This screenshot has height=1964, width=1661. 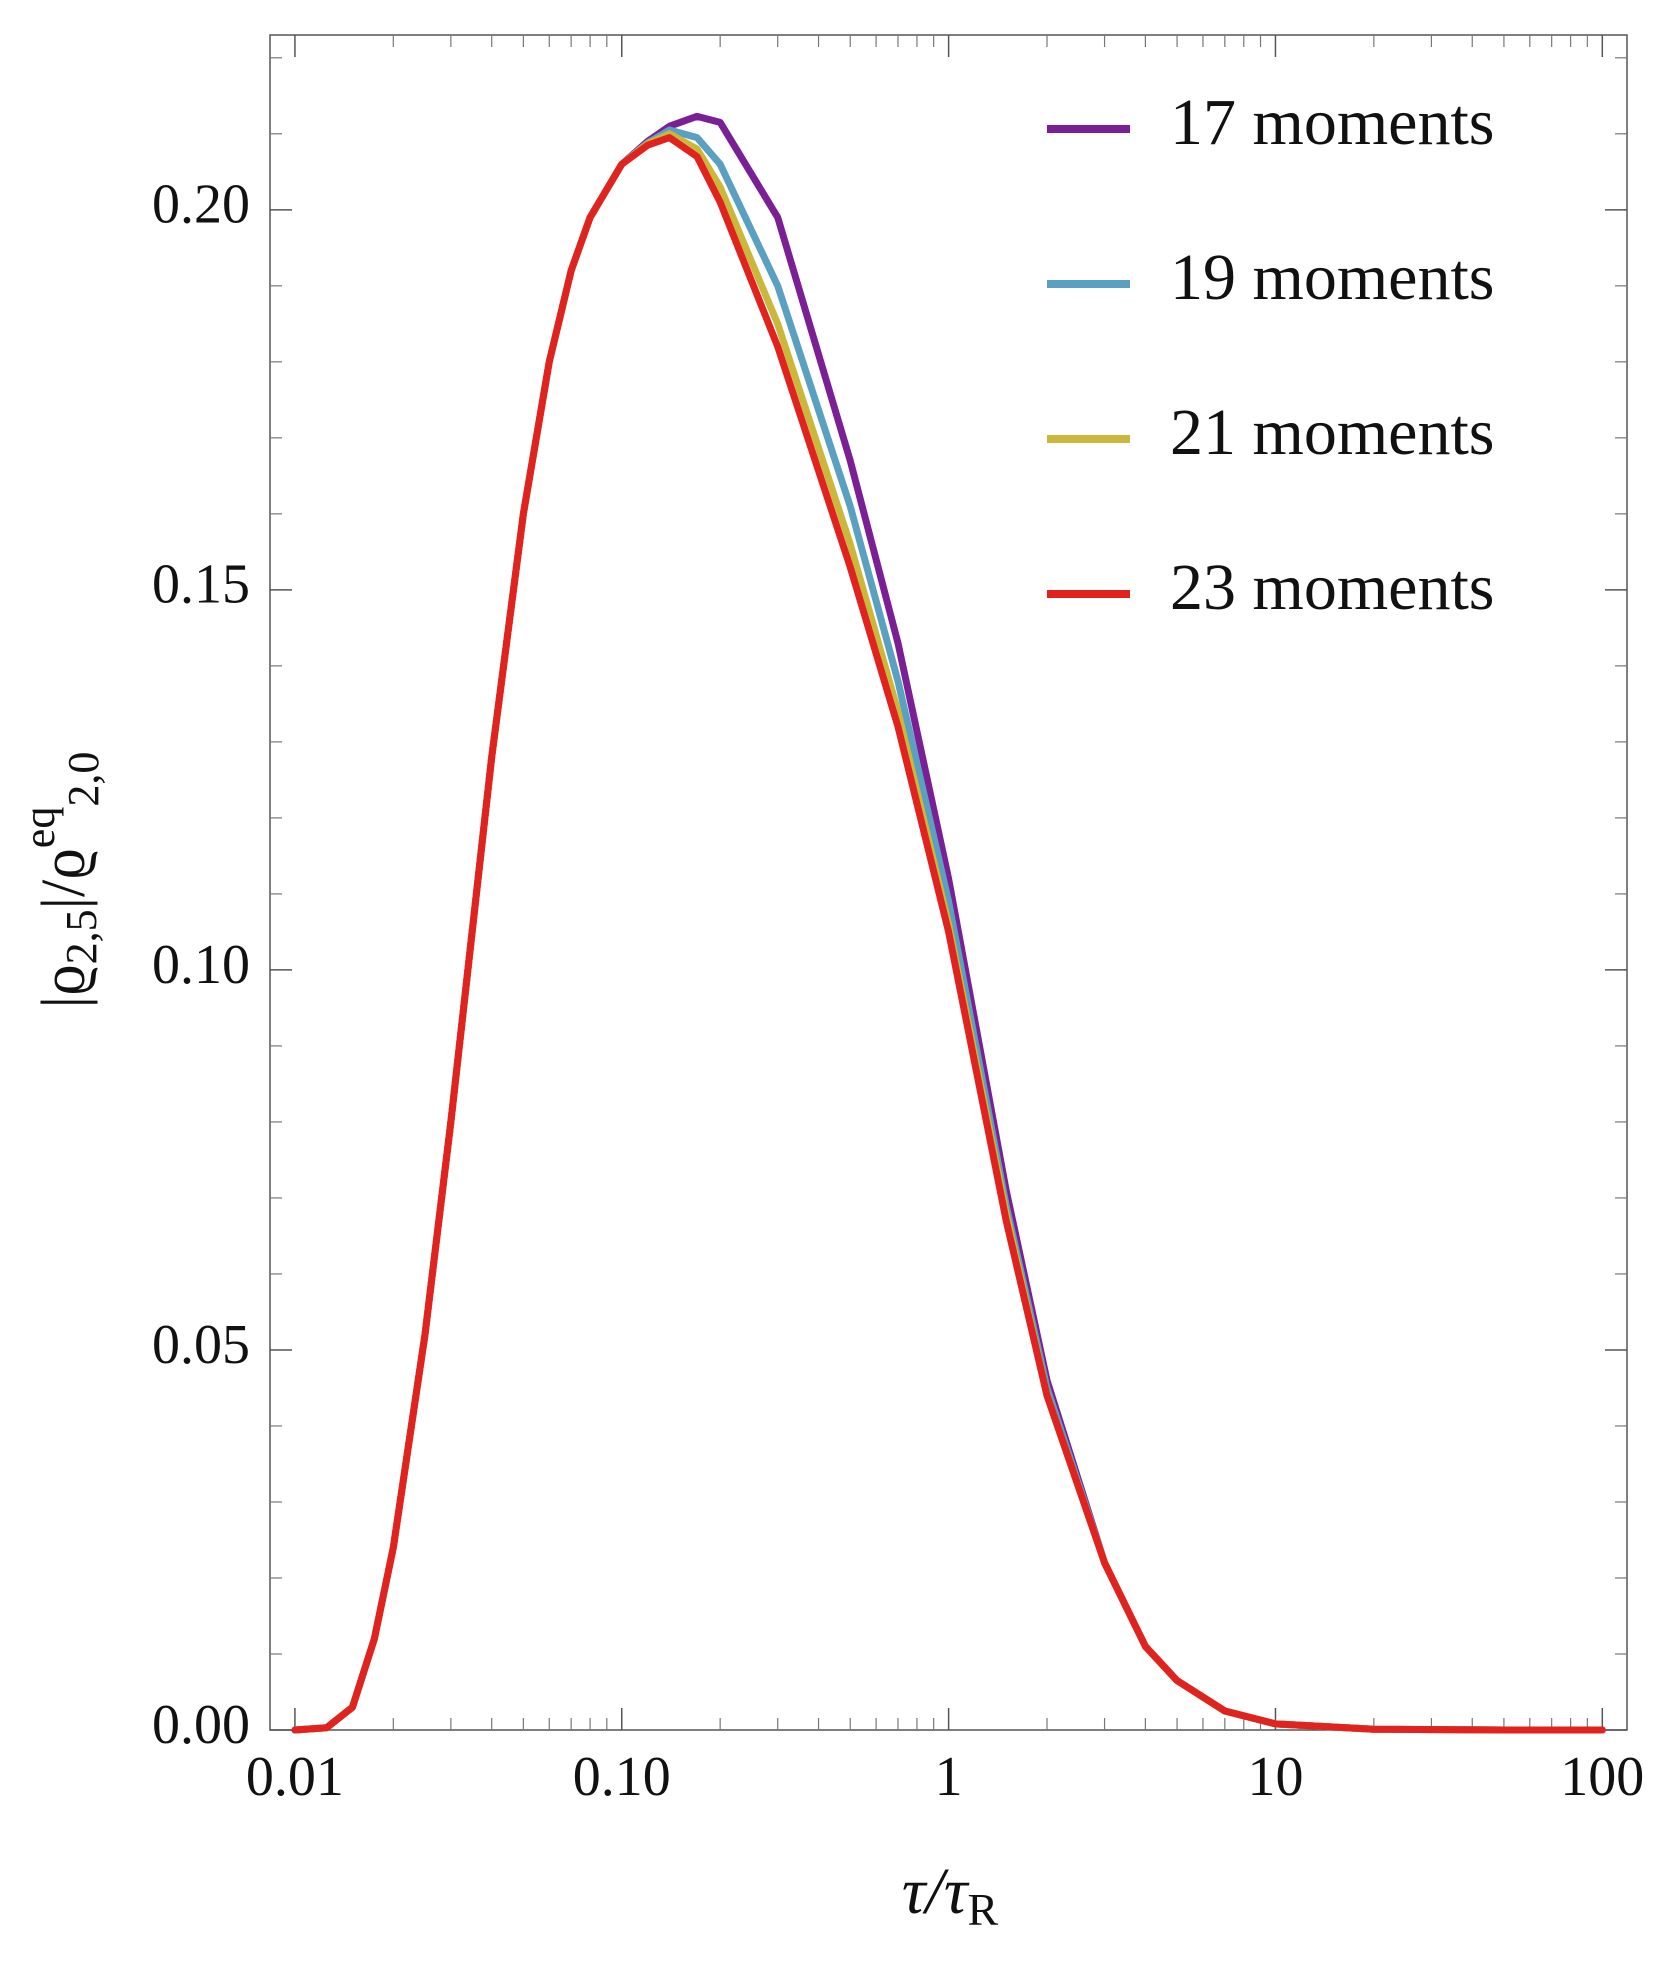 What do you see at coordinates (201, 585) in the screenshot?
I see `y-tick-label: 0.15` at bounding box center [201, 585].